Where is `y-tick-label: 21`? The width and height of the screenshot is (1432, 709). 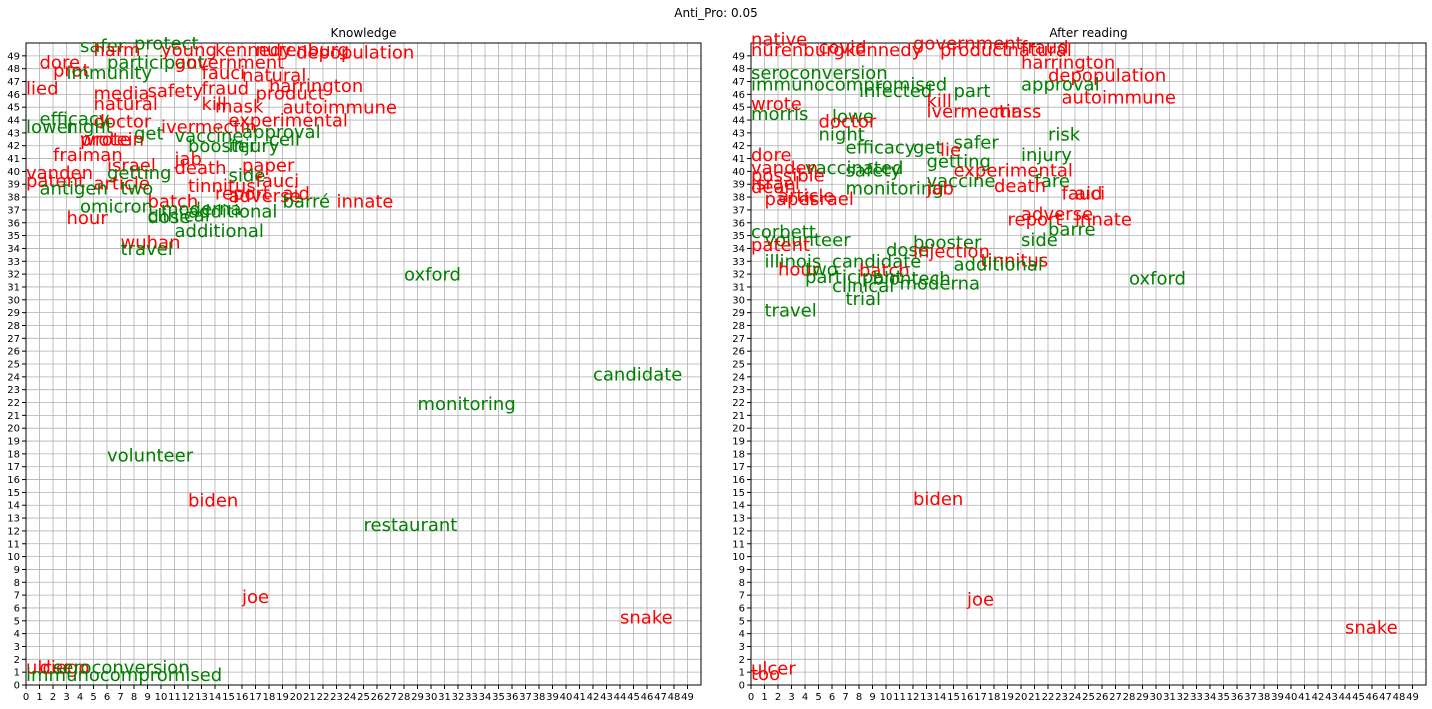
y-tick-label: 21 is located at coordinates (13, 416).